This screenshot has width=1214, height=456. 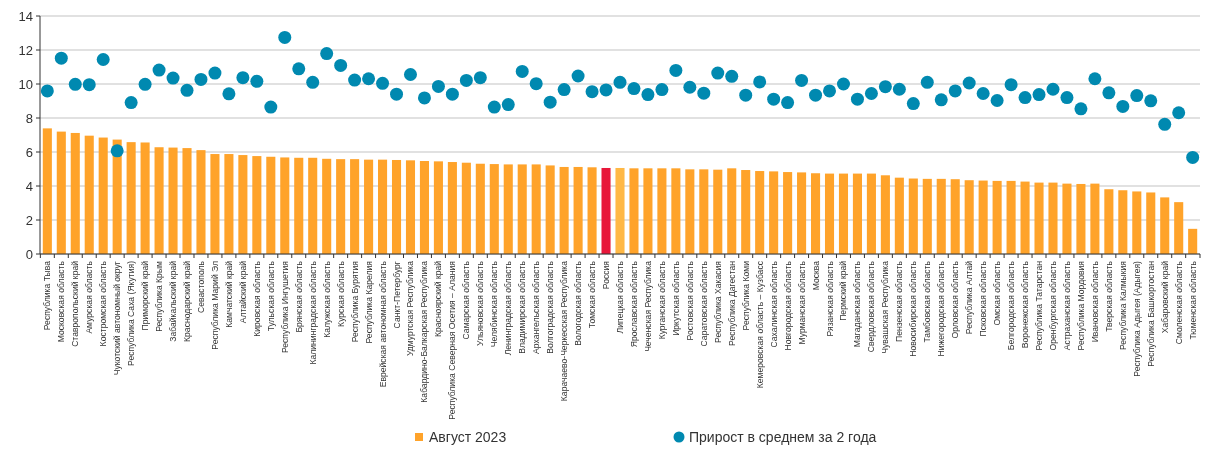 What do you see at coordinates (997, 293) in the screenshot?
I see `x-tick-label: Омская область` at bounding box center [997, 293].